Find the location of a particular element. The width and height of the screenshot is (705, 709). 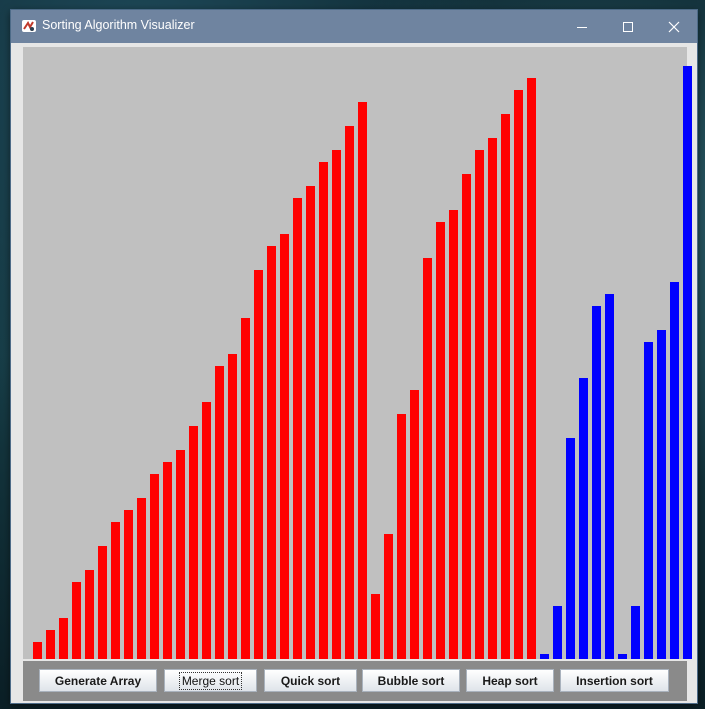

title-bar: Sorting Algorithm Visualizer is located at coordinates (354, 26).